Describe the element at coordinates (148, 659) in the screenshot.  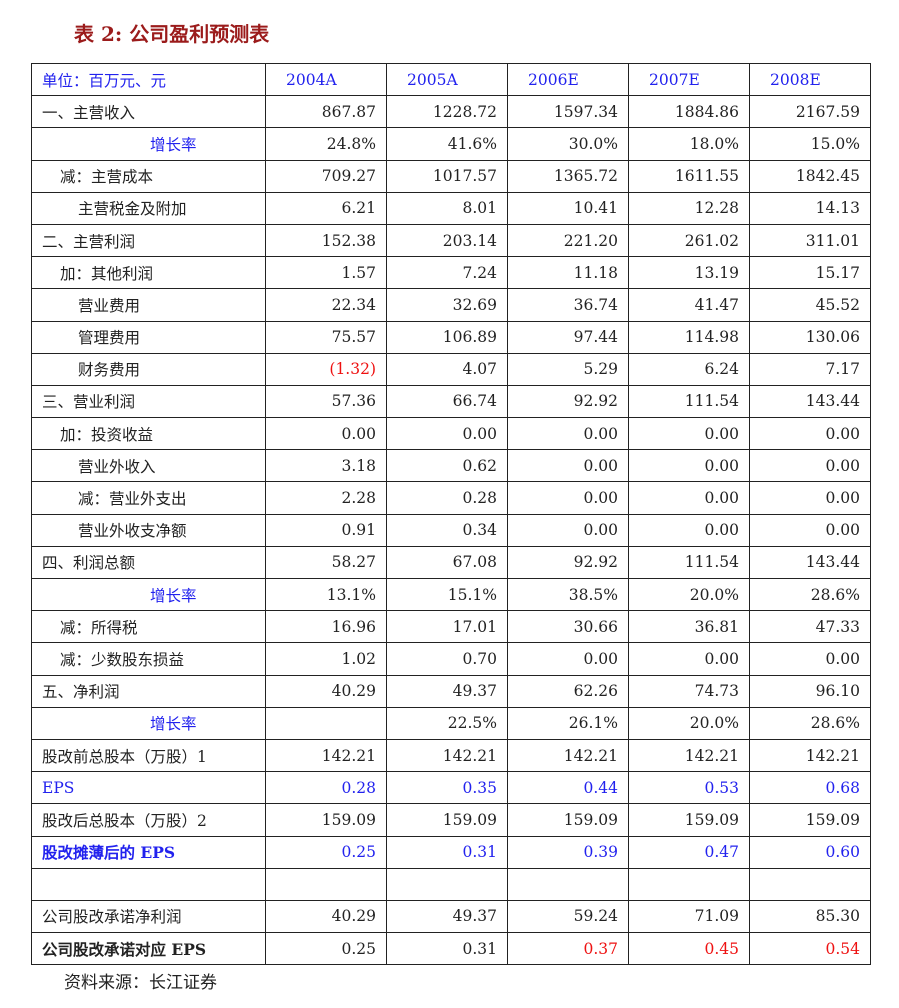
I see `row-label: 减：少数股东损益` at that location.